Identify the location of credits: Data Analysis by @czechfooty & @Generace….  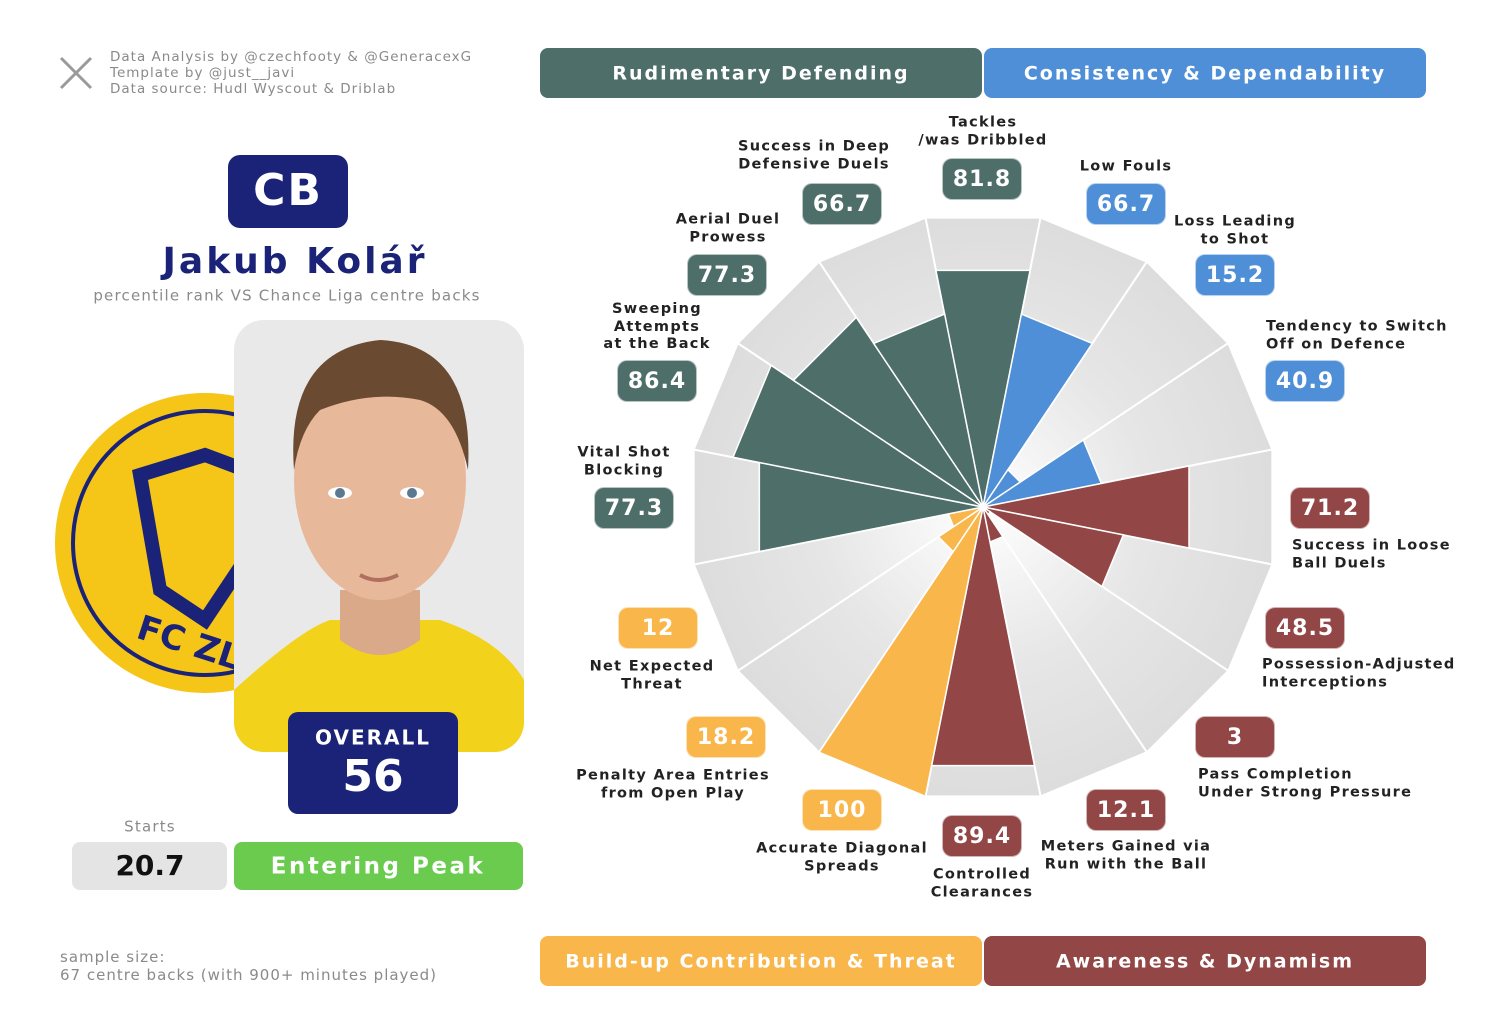
(291, 73).